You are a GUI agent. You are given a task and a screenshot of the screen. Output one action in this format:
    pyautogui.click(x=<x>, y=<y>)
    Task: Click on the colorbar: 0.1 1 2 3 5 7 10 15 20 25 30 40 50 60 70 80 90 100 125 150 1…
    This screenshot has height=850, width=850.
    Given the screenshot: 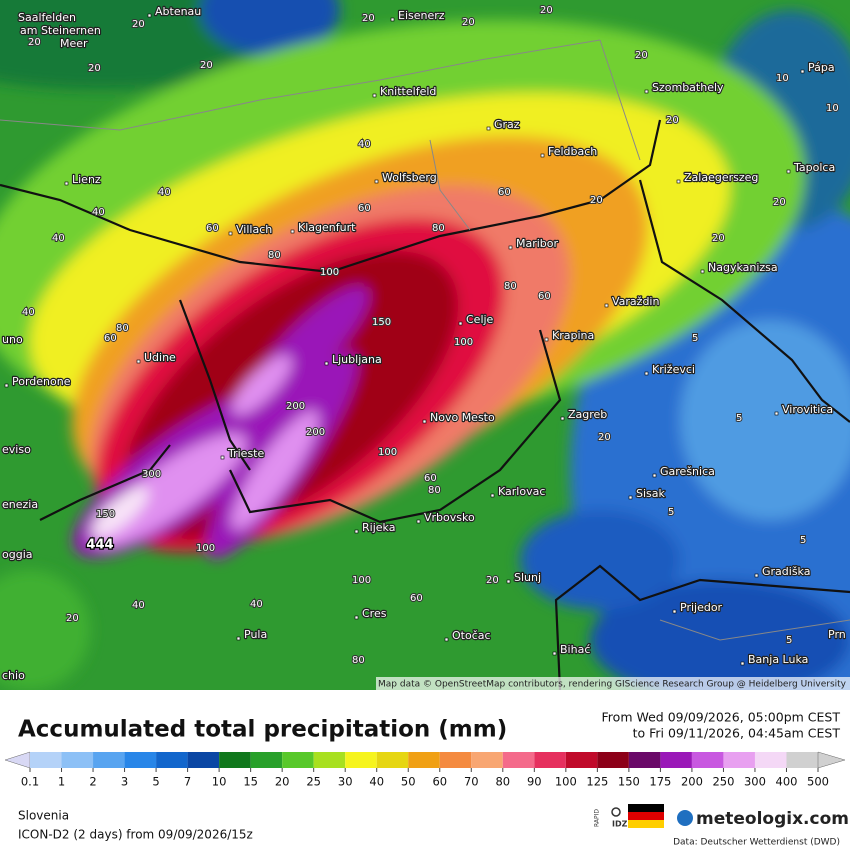 What is the action you would take?
    pyautogui.click(x=425, y=770)
    